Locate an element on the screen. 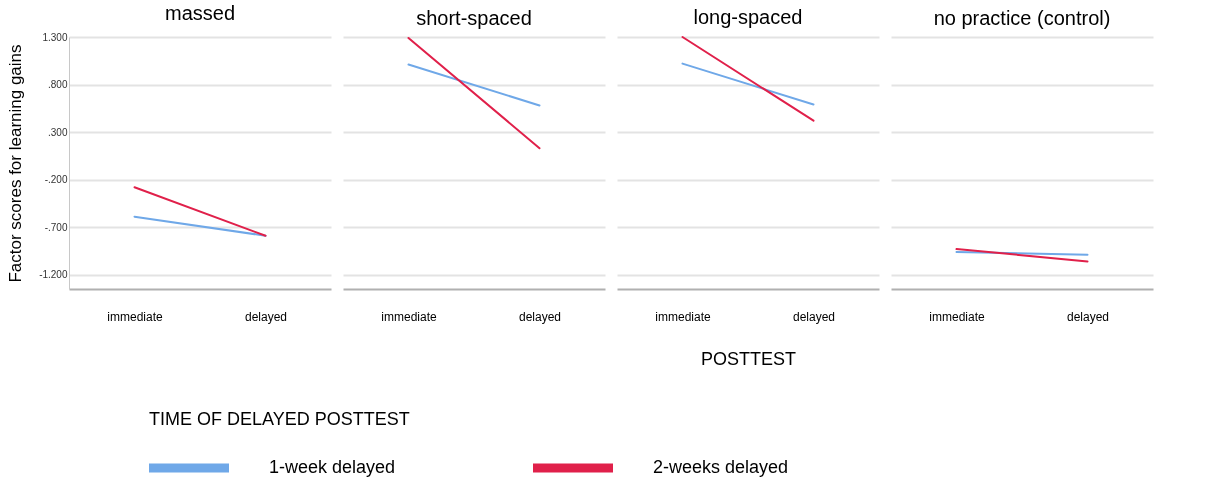 The image size is (1212, 491). chart-title: no practice (control) is located at coordinates (1022, 18).